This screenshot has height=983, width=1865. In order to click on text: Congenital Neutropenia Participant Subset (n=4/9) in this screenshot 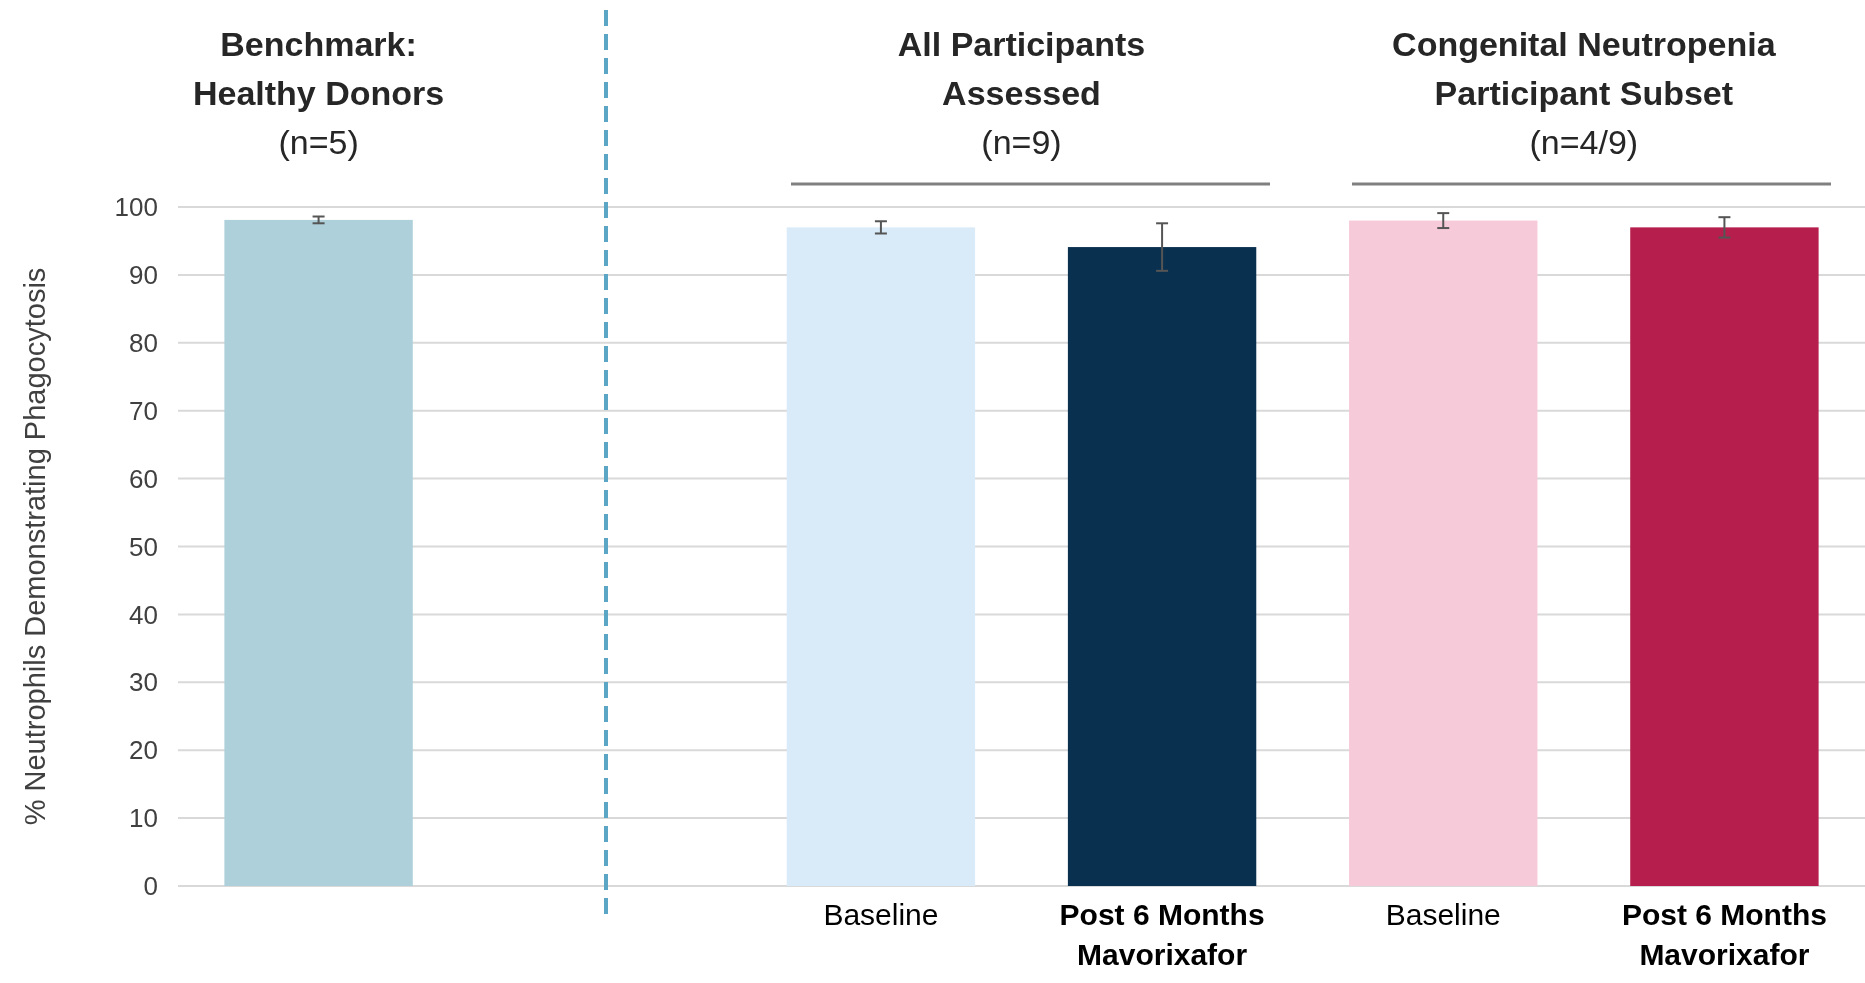, I will do `click(1584, 93)`.